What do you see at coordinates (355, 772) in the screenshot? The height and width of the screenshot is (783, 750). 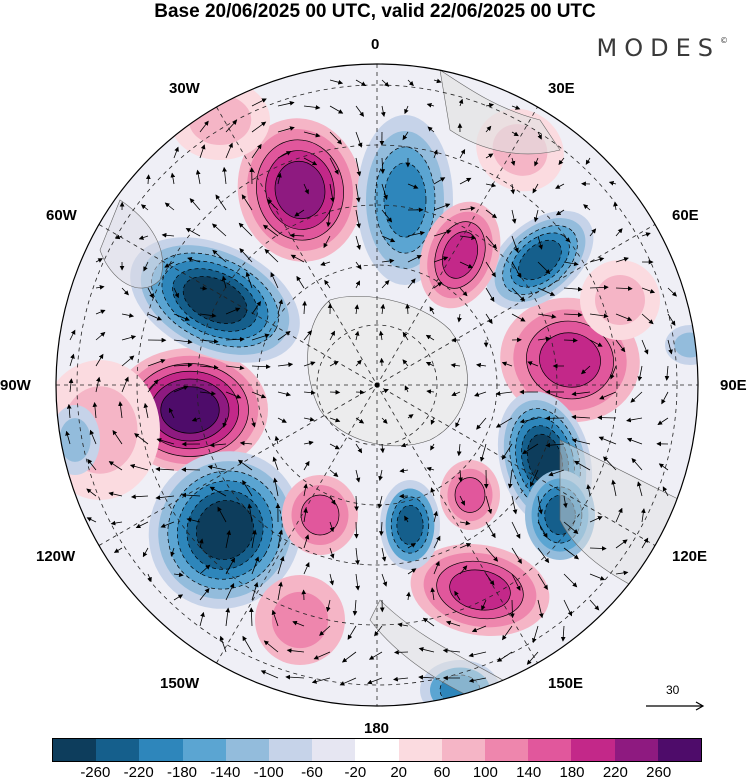 I see `colorbar-tick-label: -20` at bounding box center [355, 772].